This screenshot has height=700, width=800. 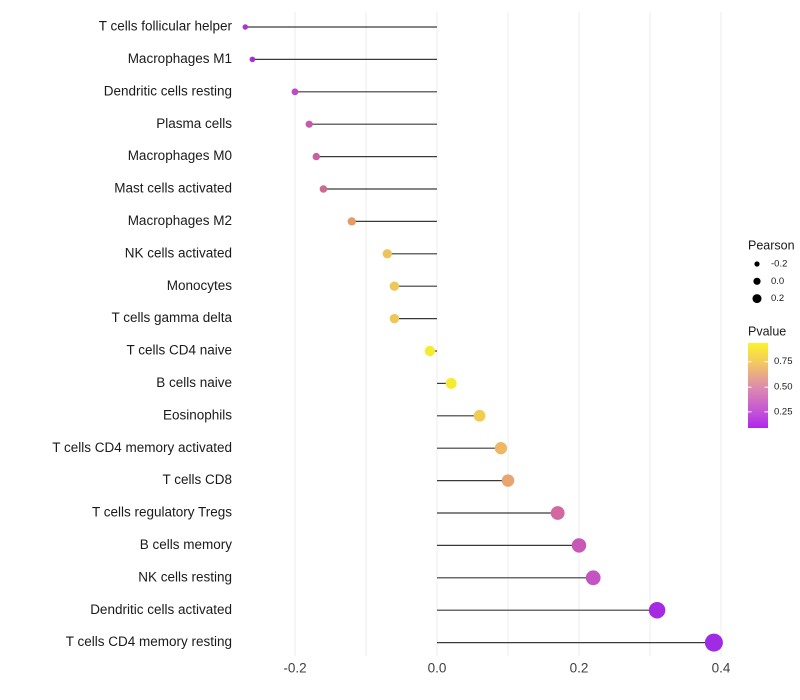 I want to click on legend-color-label: 0.50, so click(x=783, y=387).